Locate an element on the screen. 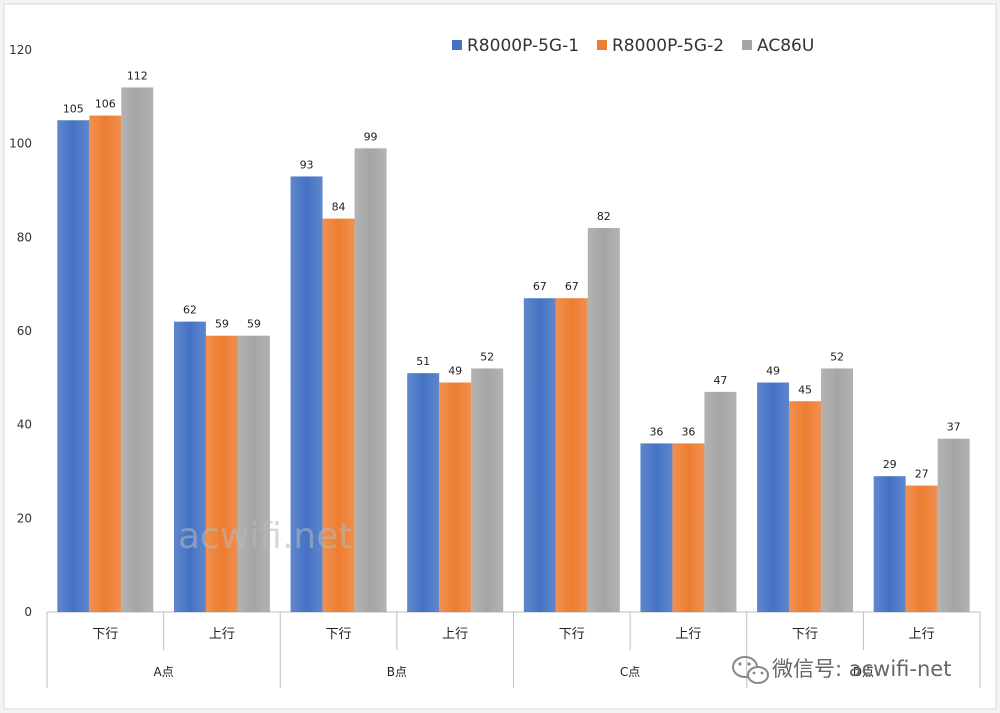  y-tick-label: 0 is located at coordinates (28, 612).